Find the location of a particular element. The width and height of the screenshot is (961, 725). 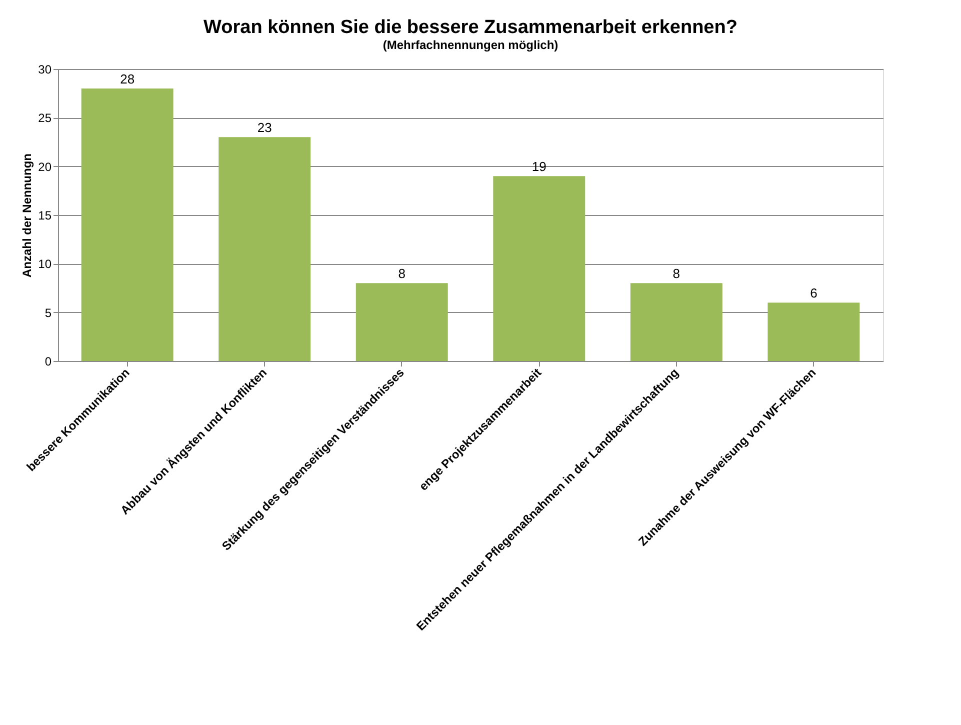

data-label: 28 is located at coordinates (127, 78).